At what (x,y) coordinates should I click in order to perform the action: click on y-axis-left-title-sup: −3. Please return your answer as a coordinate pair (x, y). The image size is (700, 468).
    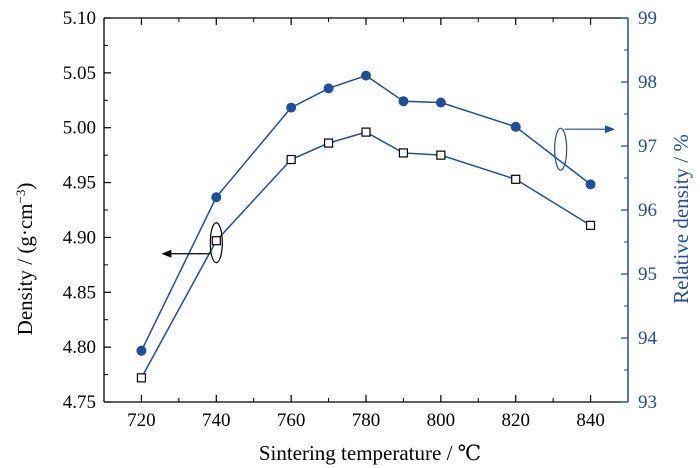
    Looking at the image, I should click on (20, 197).